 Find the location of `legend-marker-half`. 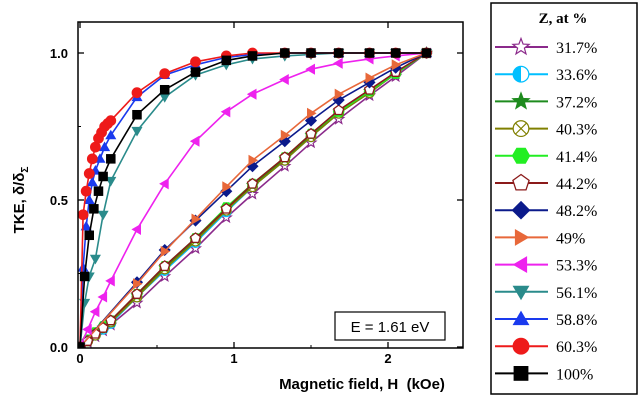

legend-marker-half is located at coordinates (517, 74).